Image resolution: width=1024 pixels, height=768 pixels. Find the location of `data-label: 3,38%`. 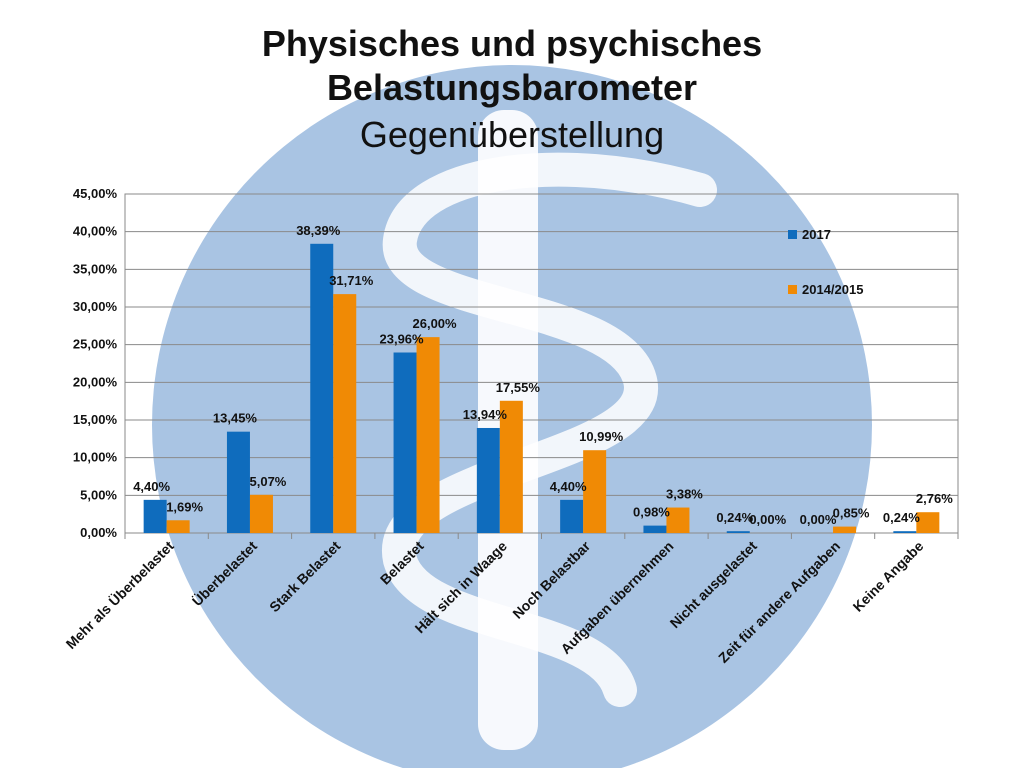

data-label: 3,38% is located at coordinates (684, 494).